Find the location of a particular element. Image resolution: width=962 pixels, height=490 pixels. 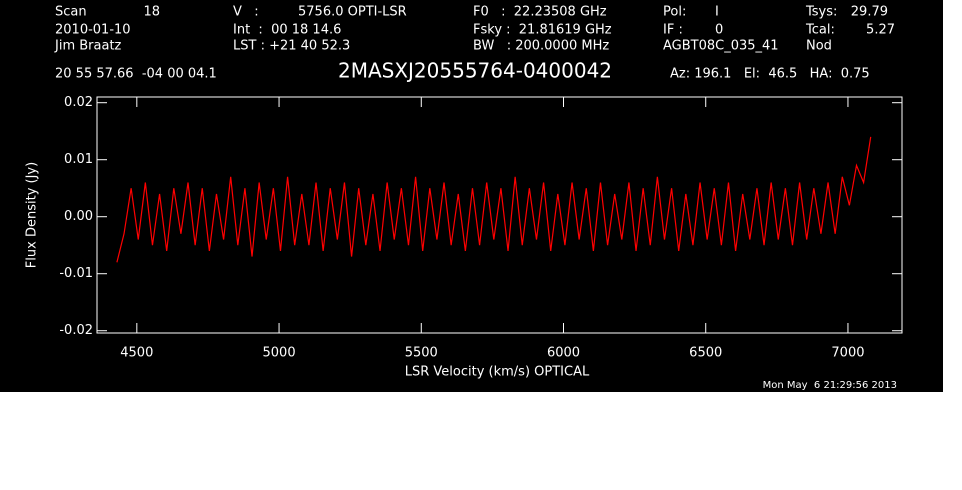

header: Scan is located at coordinates (71, 12).